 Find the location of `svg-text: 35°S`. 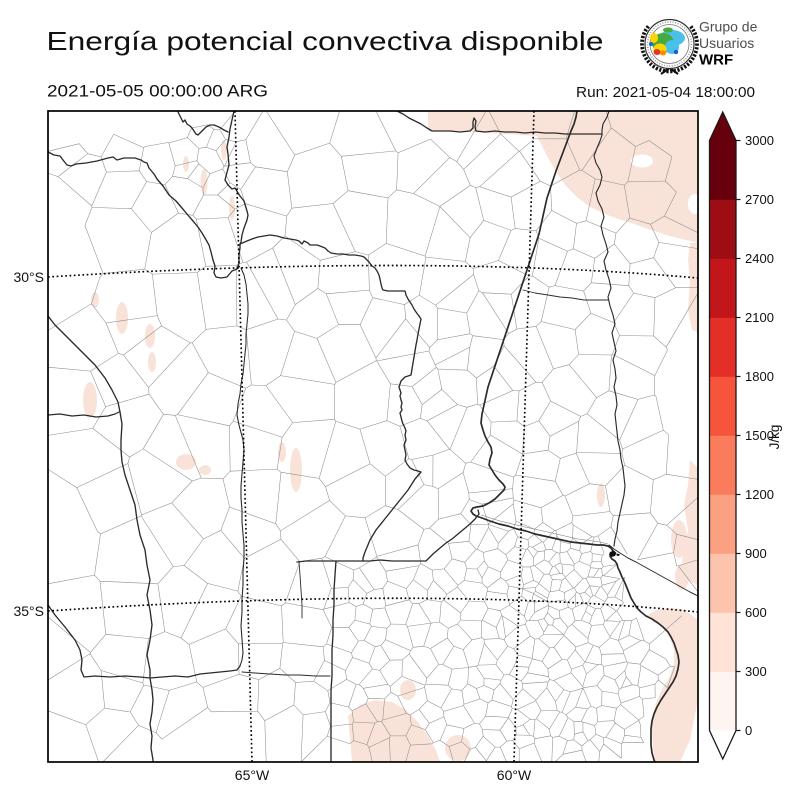

svg-text: 35°S is located at coordinates (28, 611).